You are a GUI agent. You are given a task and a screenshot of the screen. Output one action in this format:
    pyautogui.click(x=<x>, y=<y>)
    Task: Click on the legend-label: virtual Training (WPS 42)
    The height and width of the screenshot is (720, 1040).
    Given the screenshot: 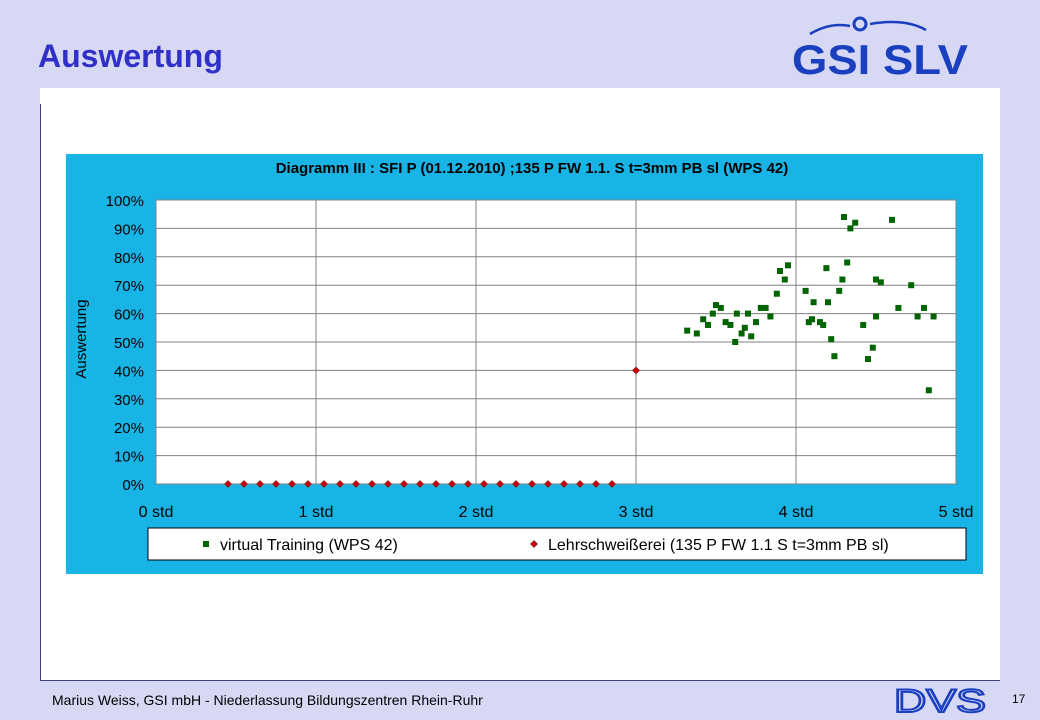 What is the action you would take?
    pyautogui.click(x=309, y=545)
    